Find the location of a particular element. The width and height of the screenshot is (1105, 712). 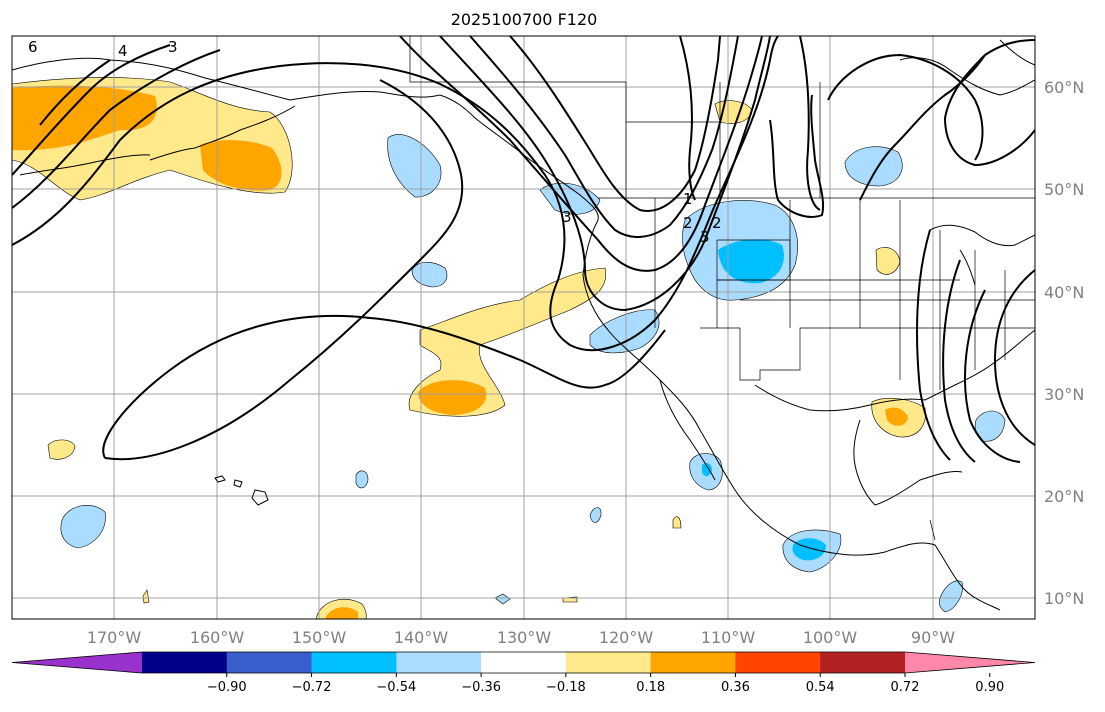

lat-label: 30°N is located at coordinates (1064, 394).